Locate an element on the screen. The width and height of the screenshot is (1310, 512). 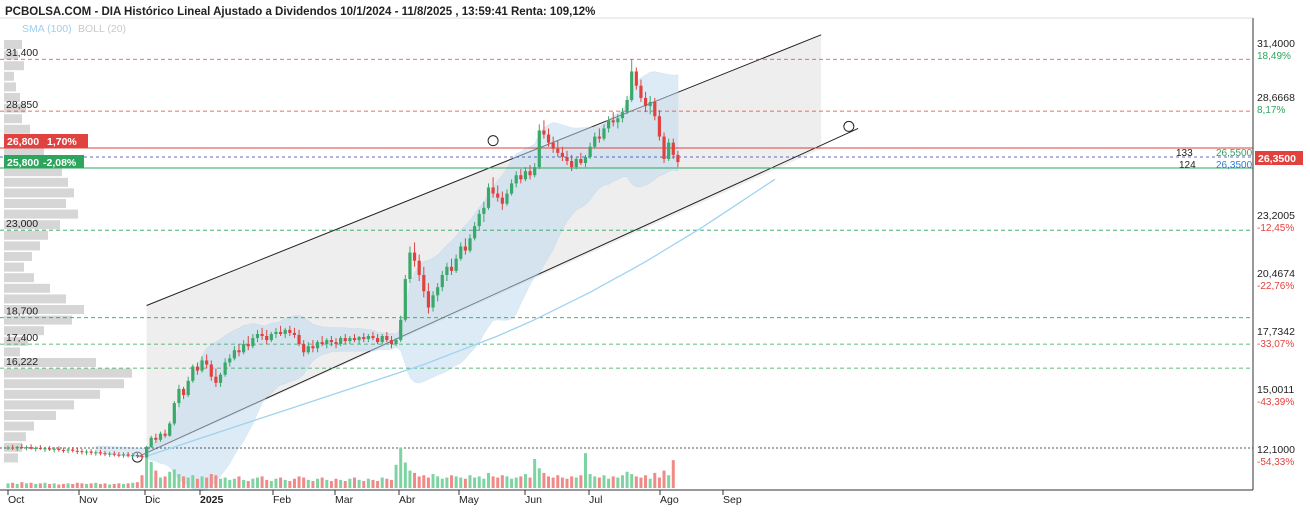
legend-boll: BOLL (20) is located at coordinates (102, 29).